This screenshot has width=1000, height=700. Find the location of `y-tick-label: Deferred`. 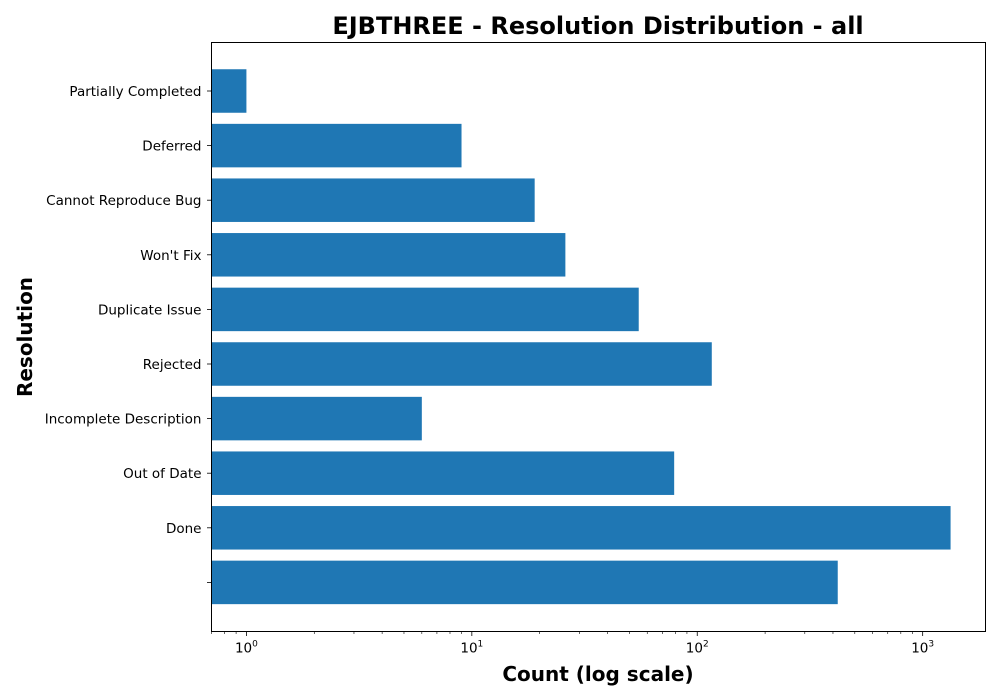

y-tick-label: Deferred is located at coordinates (171, 147).